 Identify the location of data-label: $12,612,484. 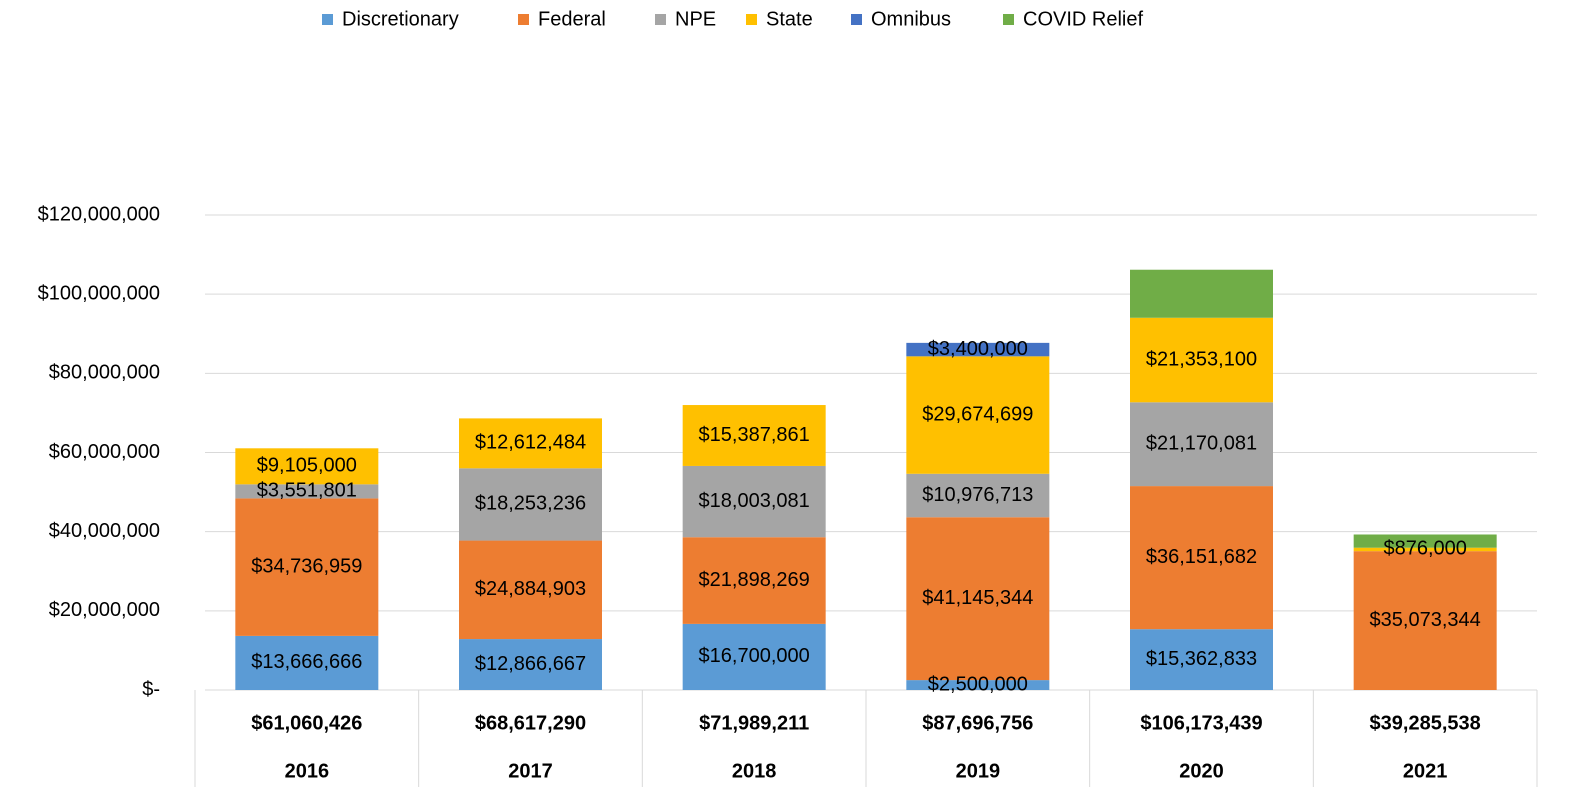
(530, 443).